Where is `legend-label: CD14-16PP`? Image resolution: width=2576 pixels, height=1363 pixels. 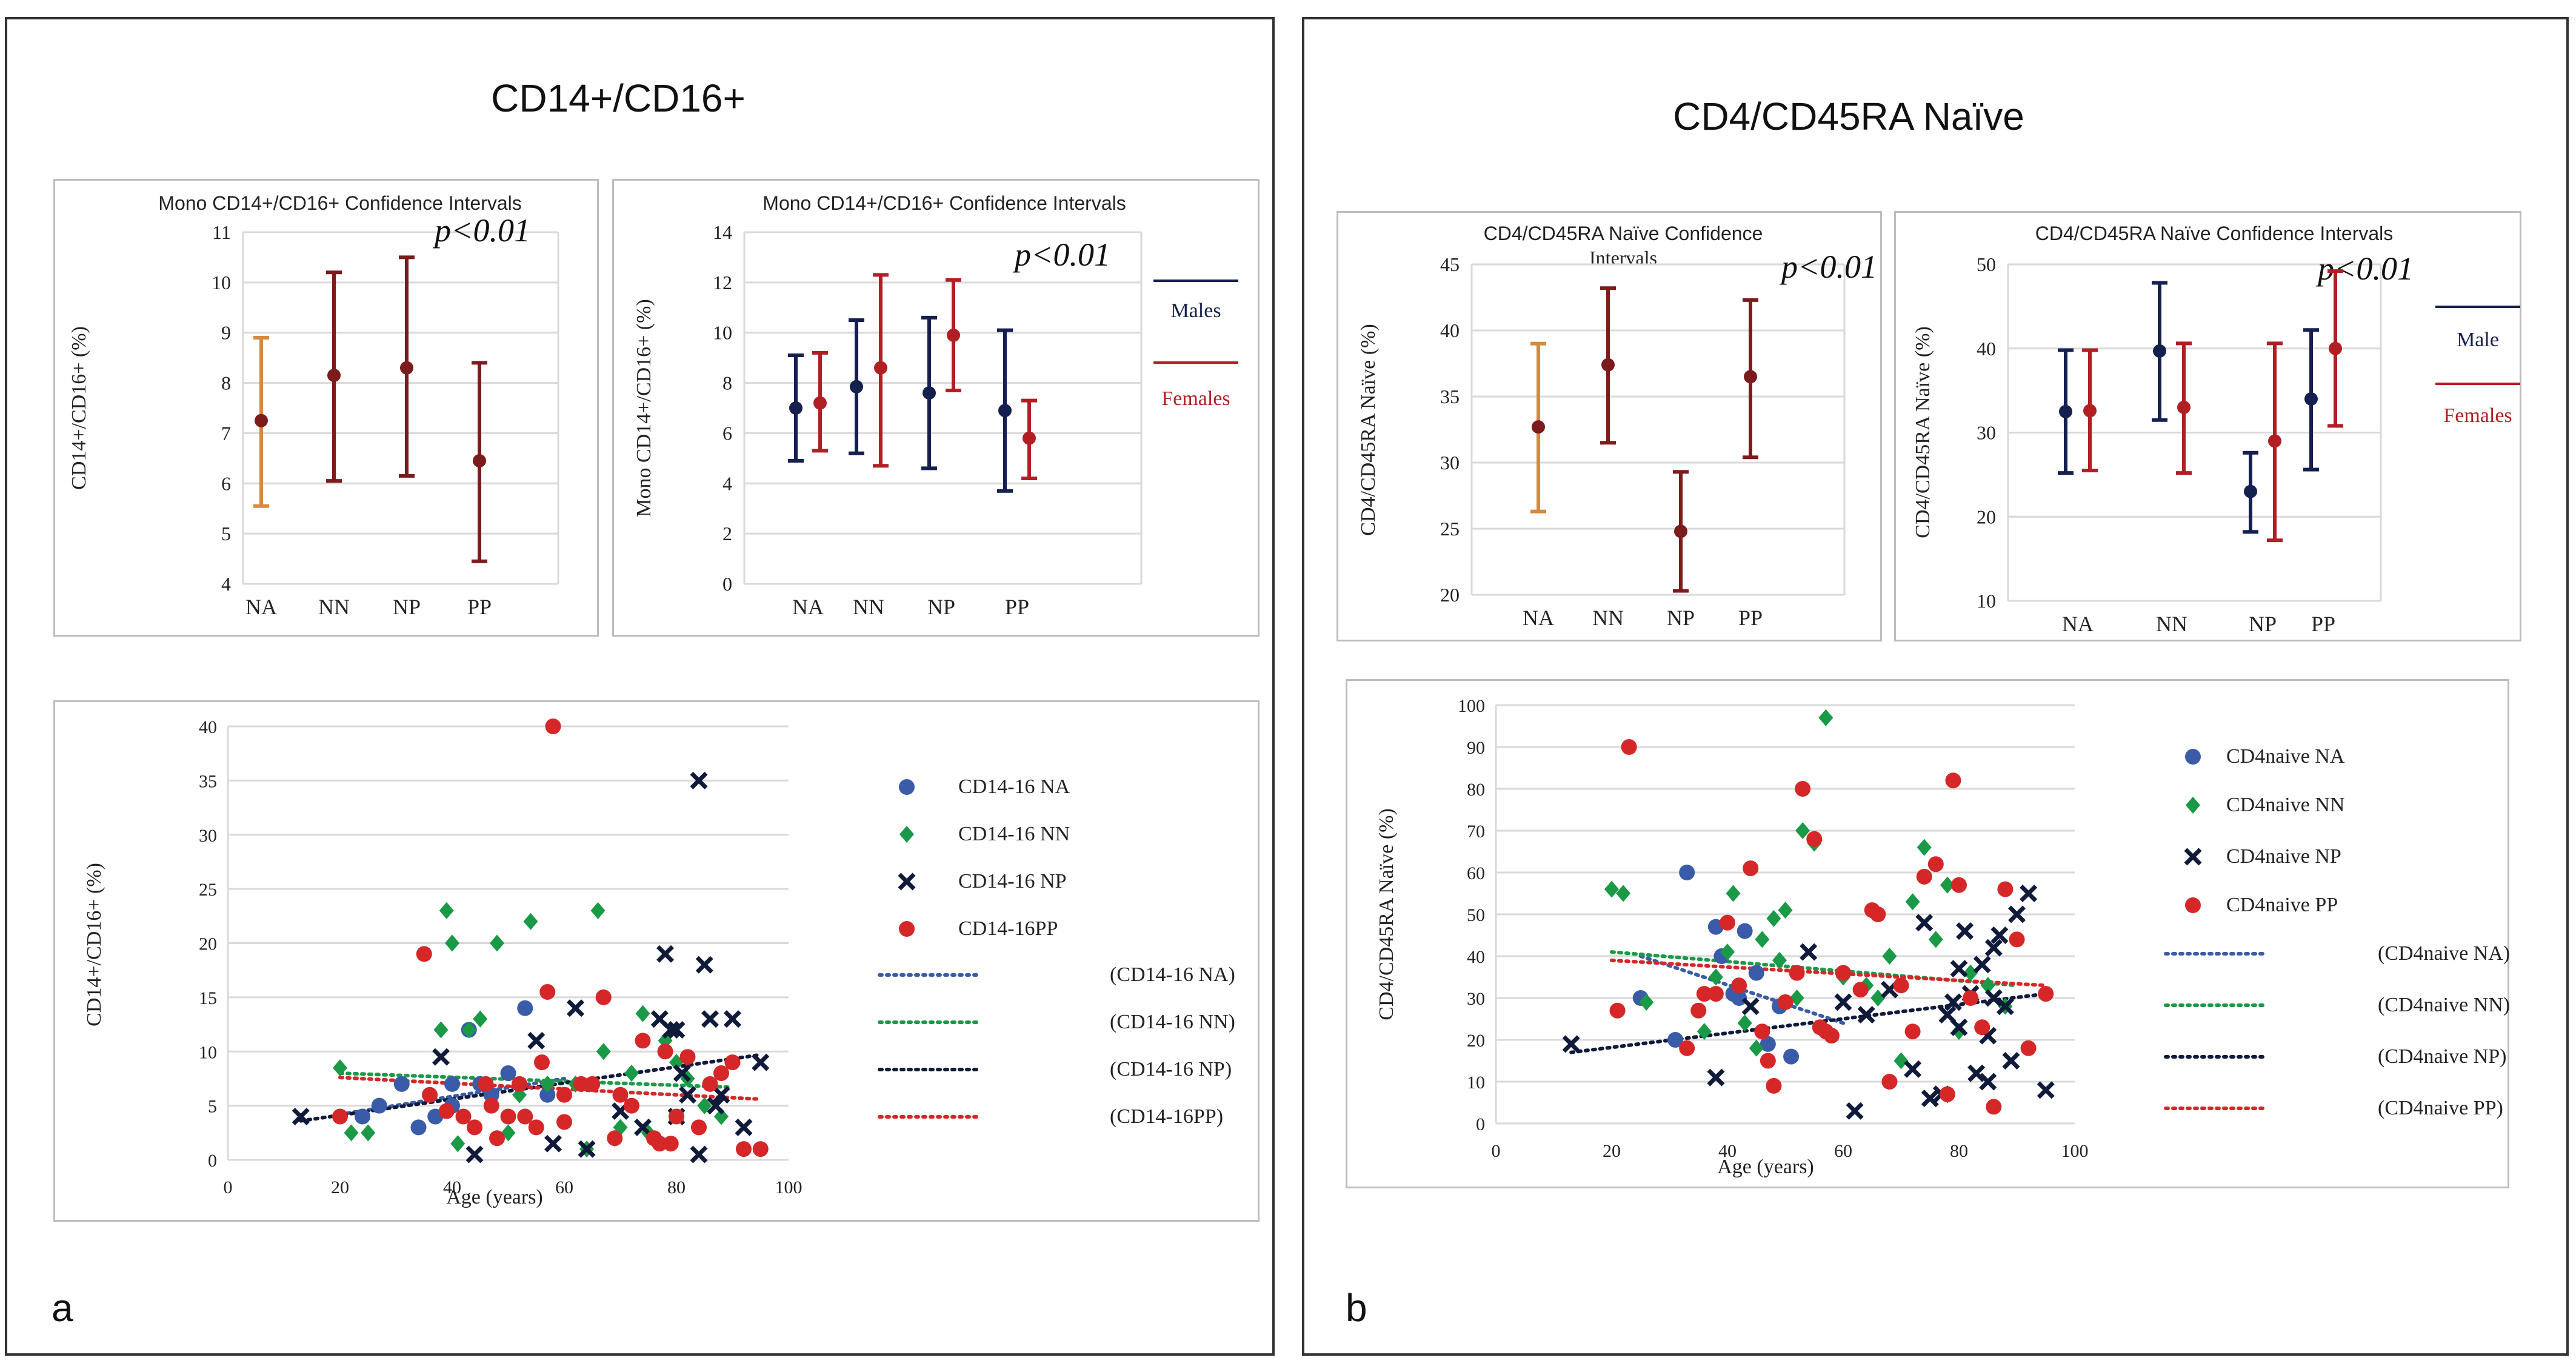
legend-label: CD14-16PP is located at coordinates (1008, 929).